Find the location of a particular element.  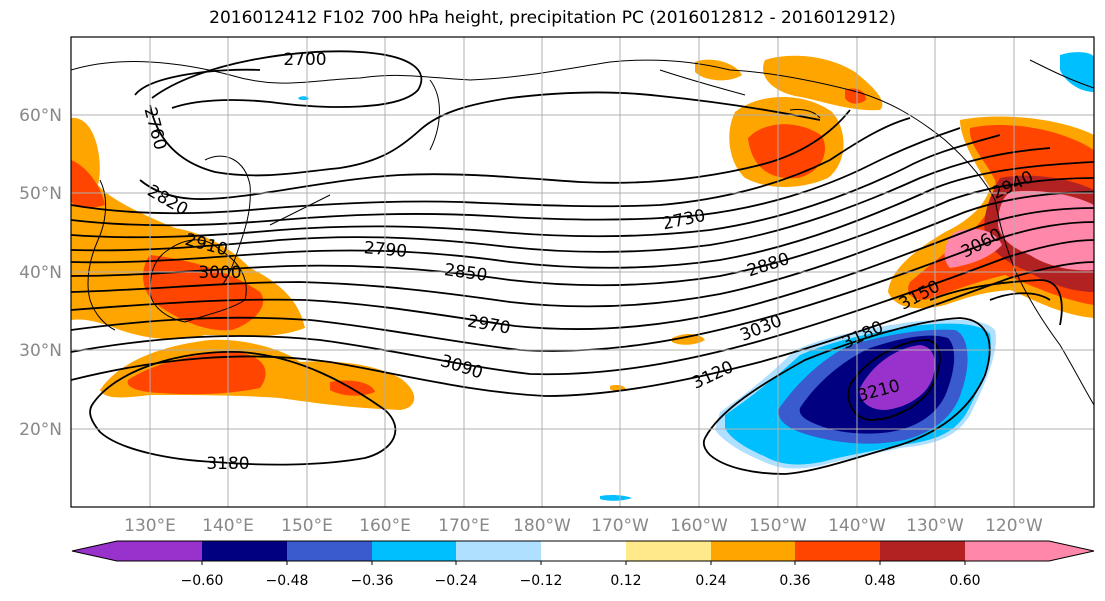

lon-label: 160°W is located at coordinates (699, 526).